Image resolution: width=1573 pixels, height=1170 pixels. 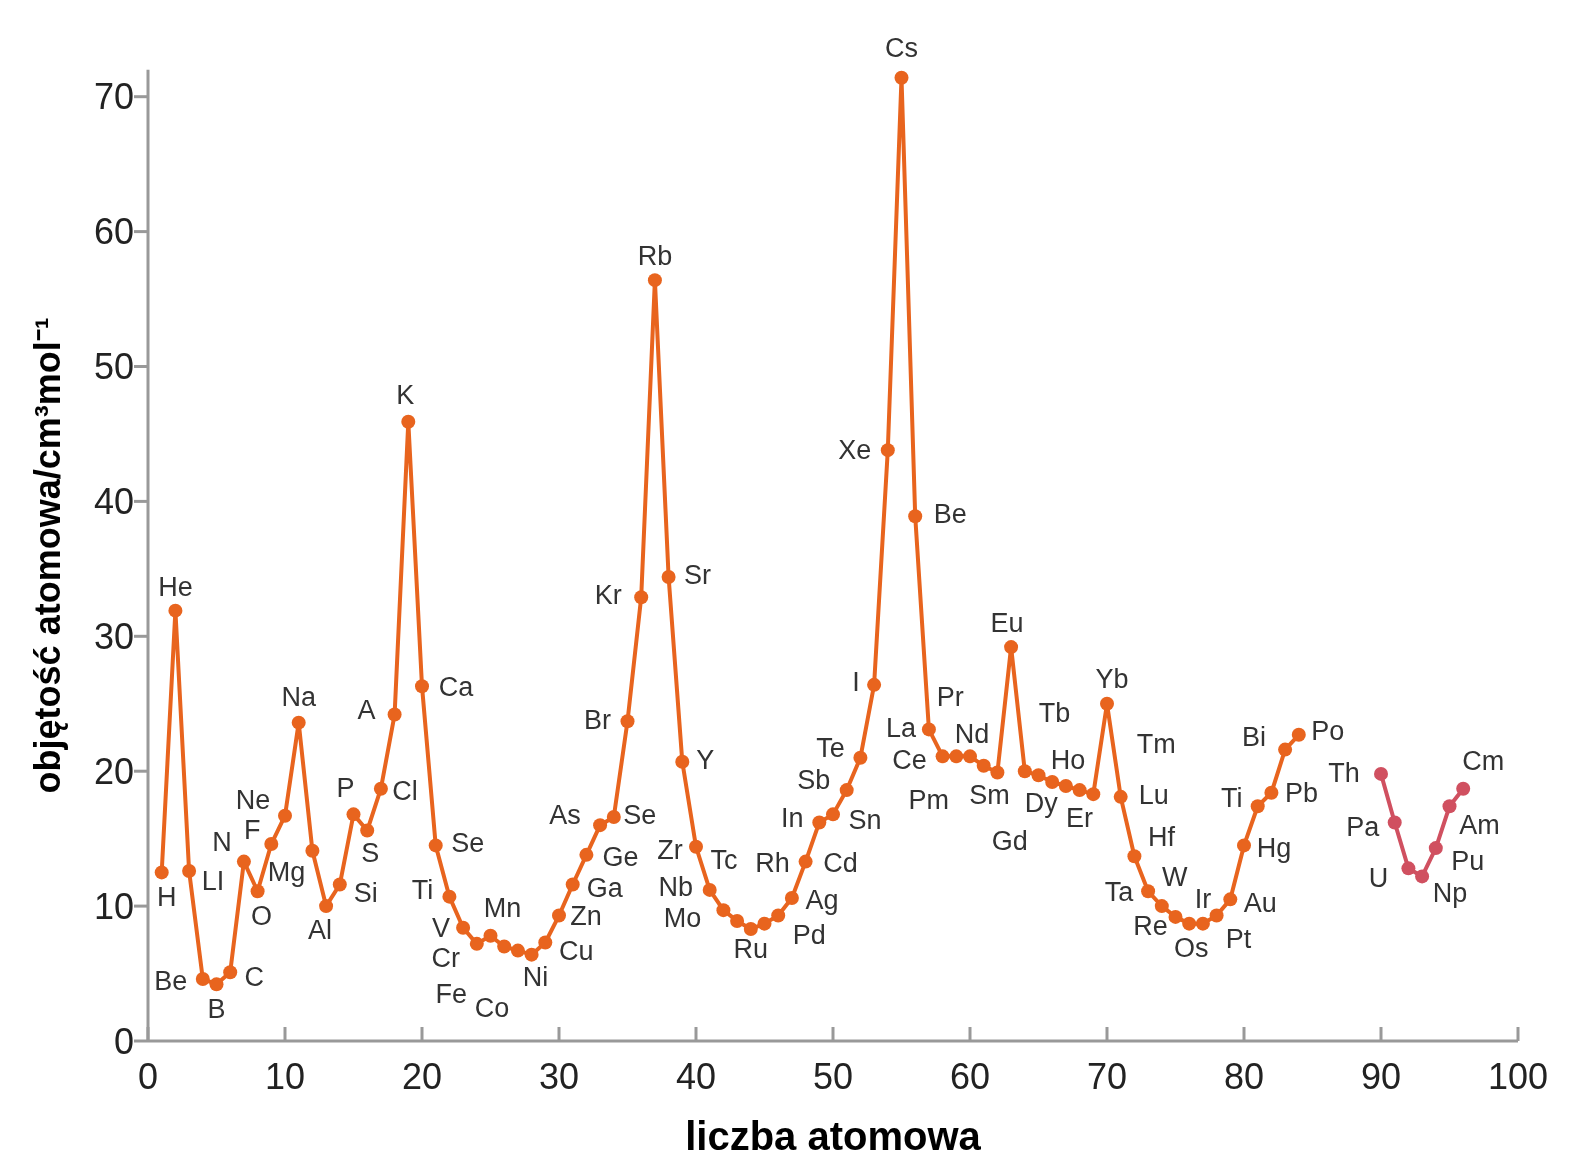 I want to click on annotation: Ru, so click(x=751, y=949).